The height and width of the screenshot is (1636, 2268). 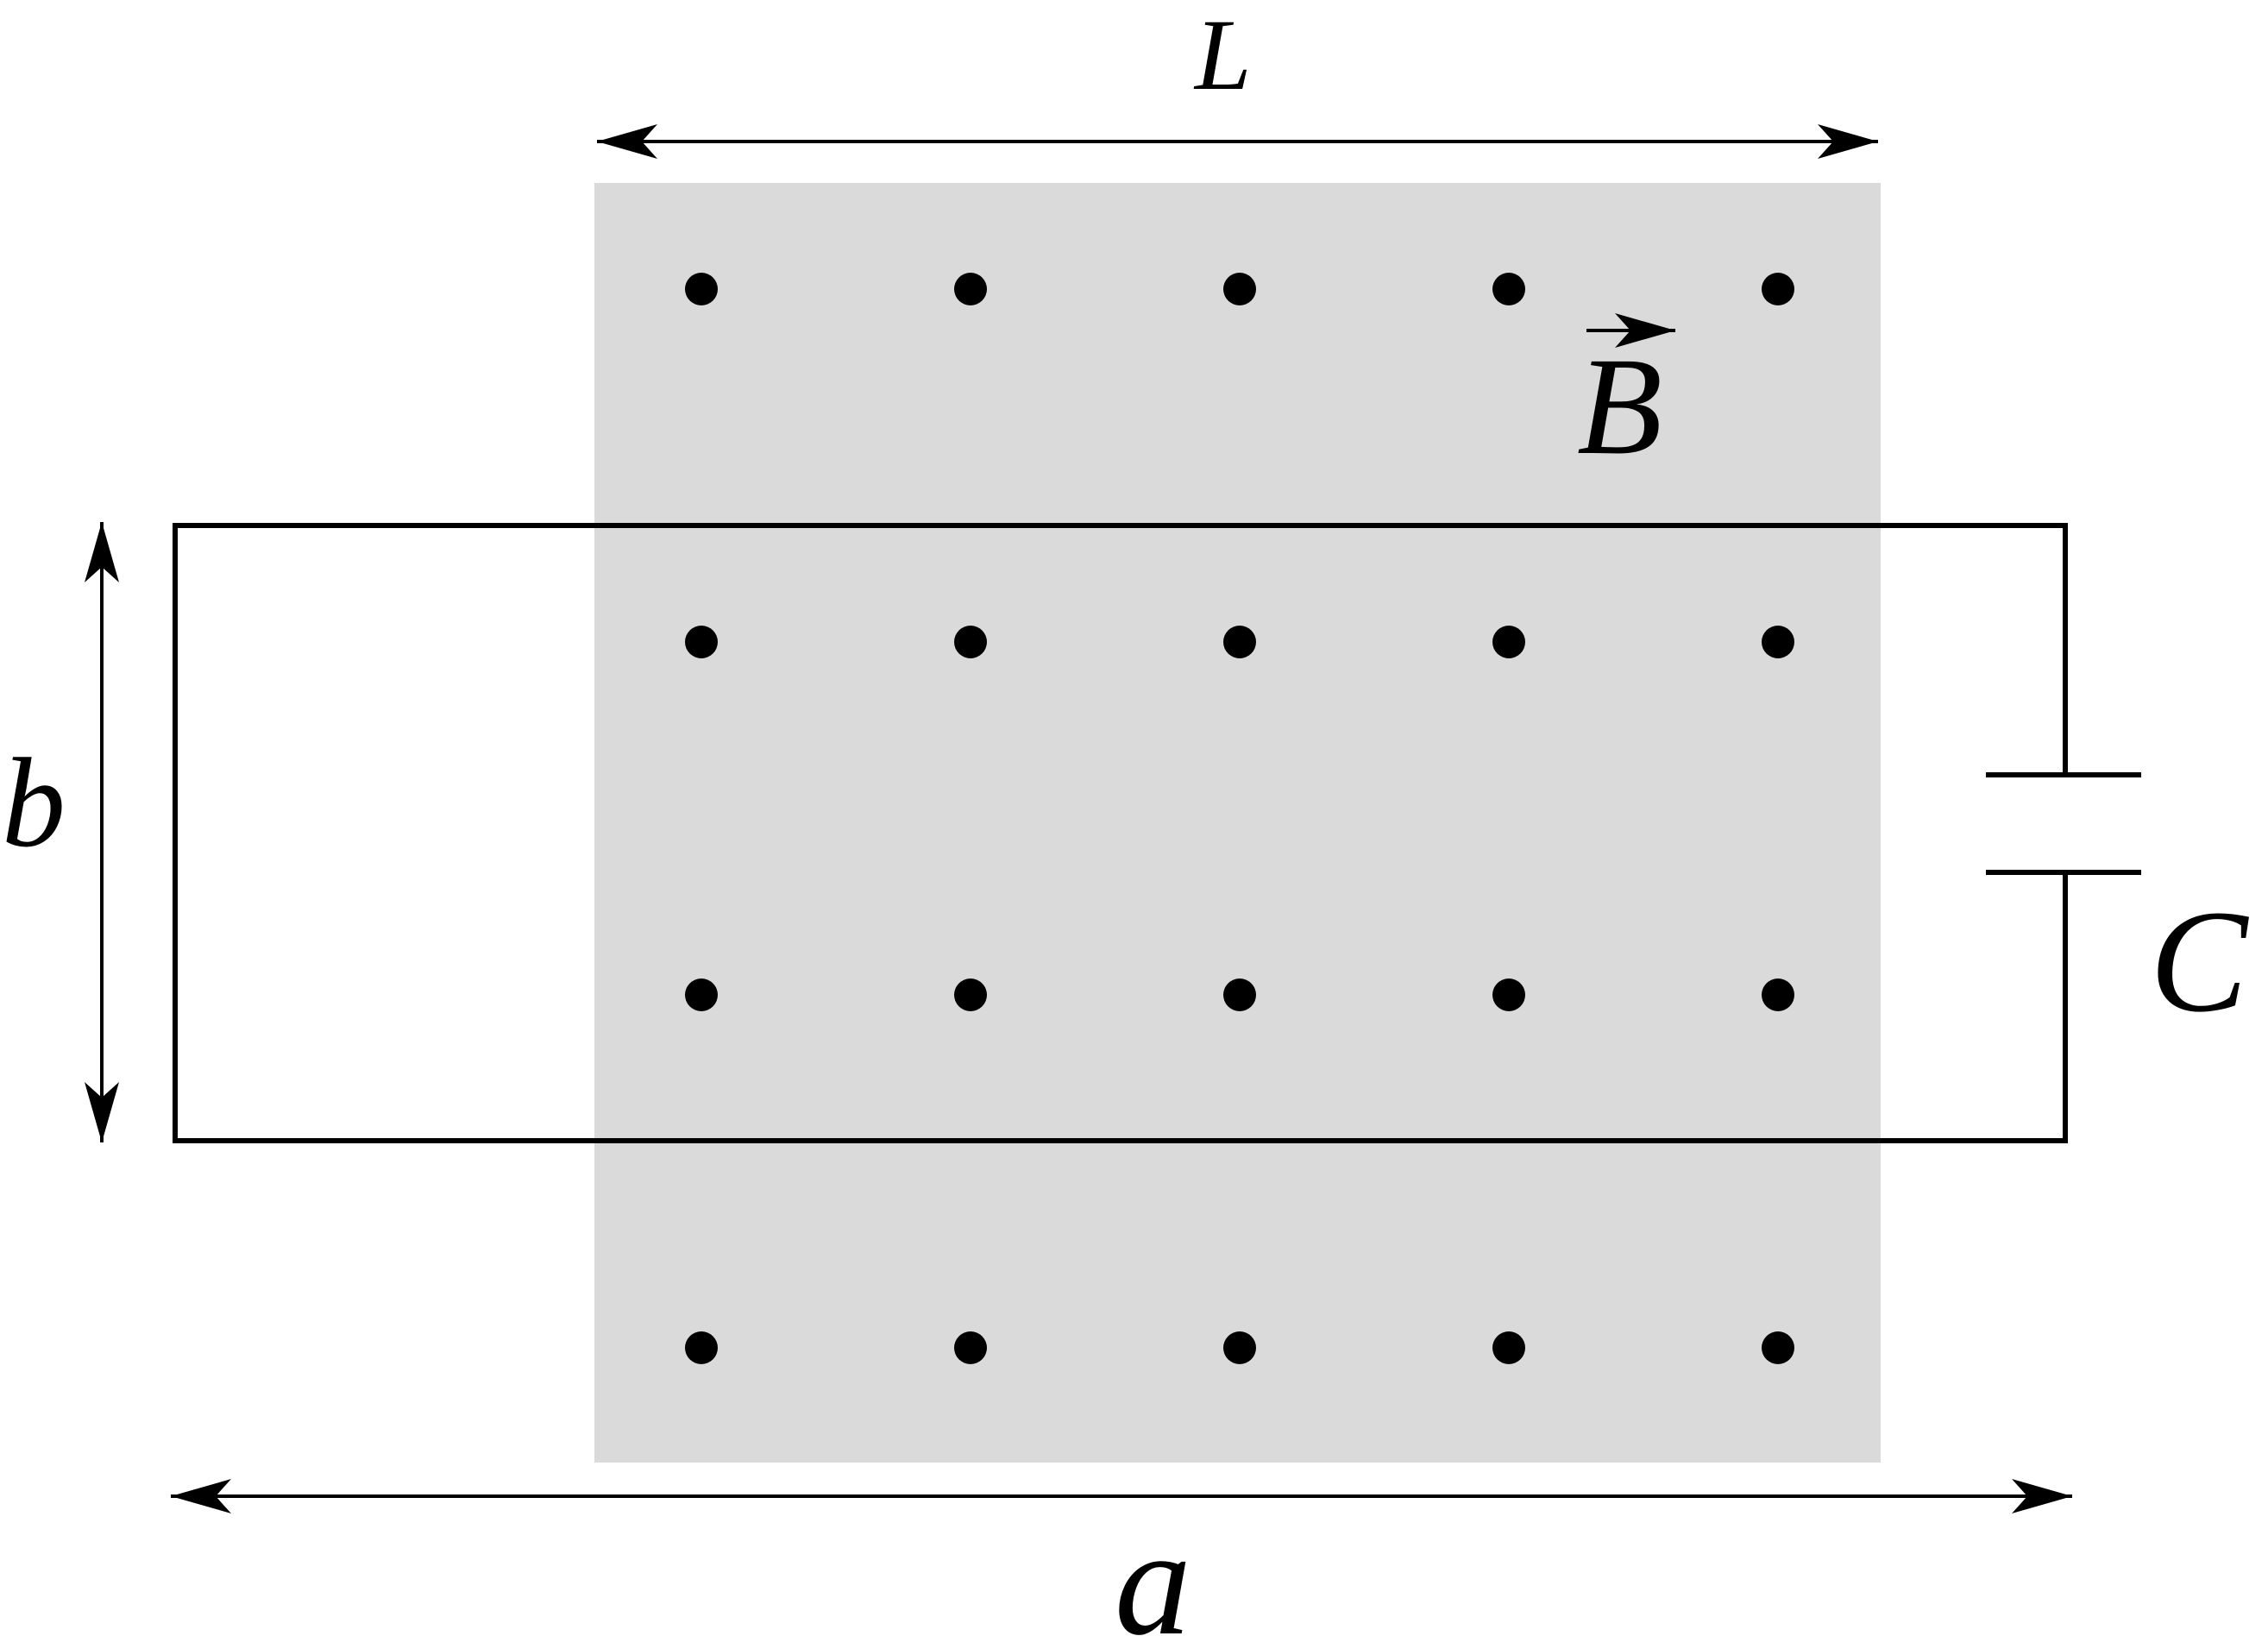 I want to click on field-dot-r4-c5, so click(x=1778, y=1347).